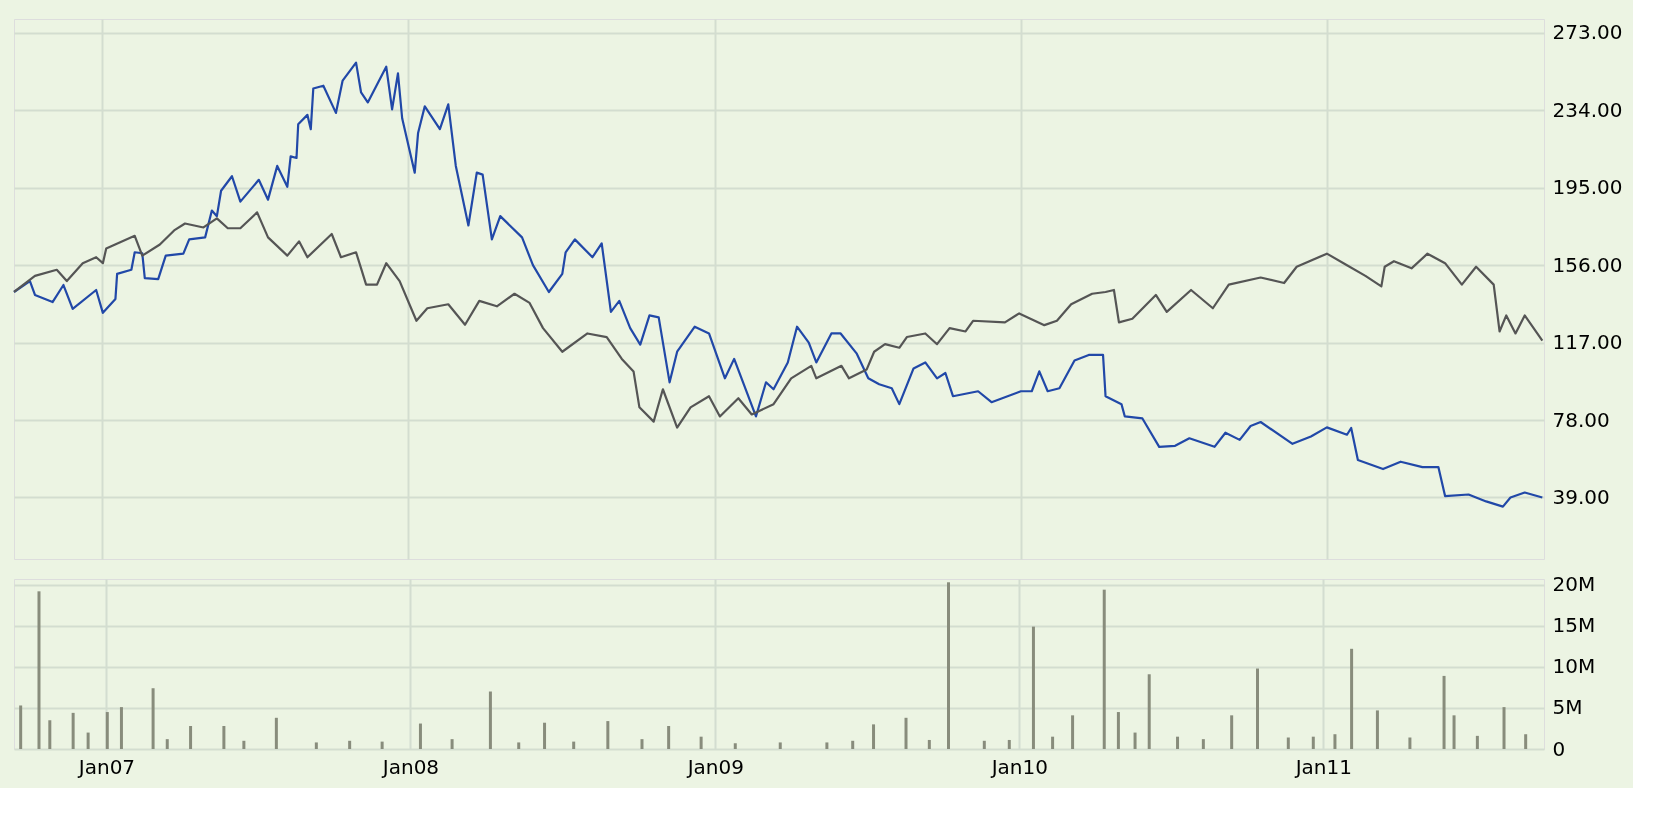  Describe the element at coordinates (106, 766) in the screenshot. I see `x-tick-label: Jan07` at that location.